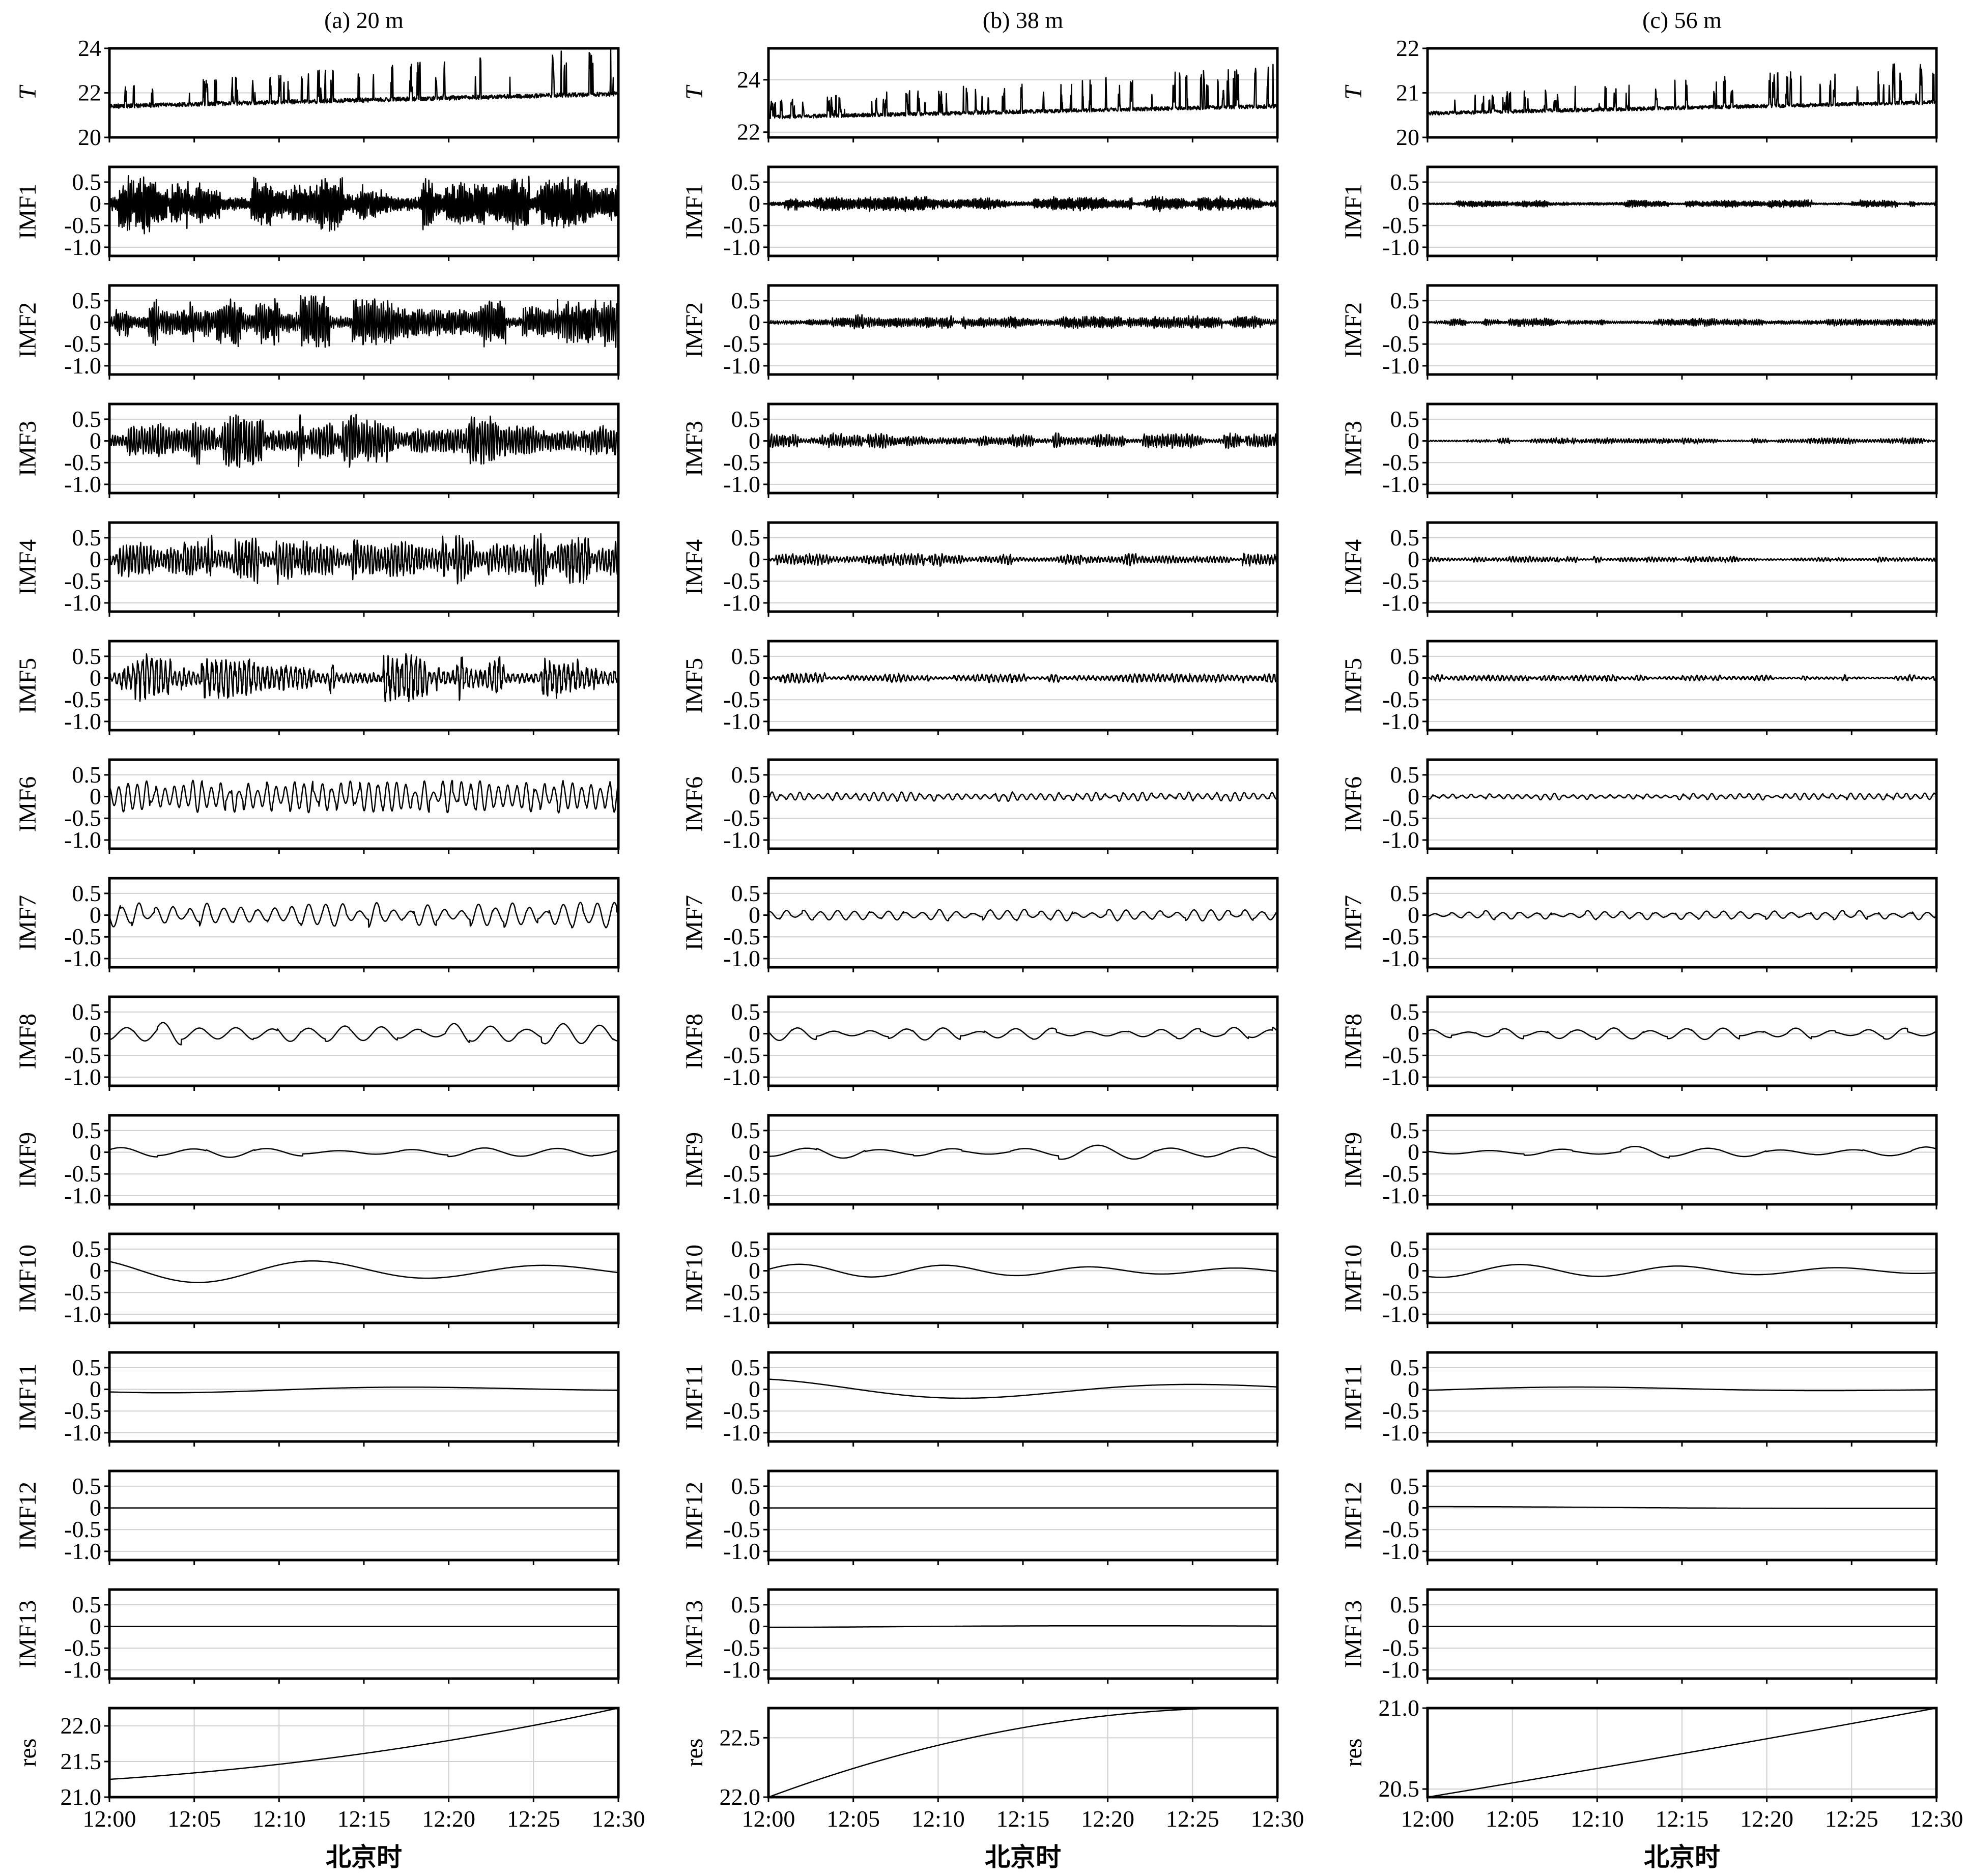 This screenshot has height=1876, width=1968. What do you see at coordinates (1353, 1160) in the screenshot?
I see `panel-ylabel: IMF9` at bounding box center [1353, 1160].